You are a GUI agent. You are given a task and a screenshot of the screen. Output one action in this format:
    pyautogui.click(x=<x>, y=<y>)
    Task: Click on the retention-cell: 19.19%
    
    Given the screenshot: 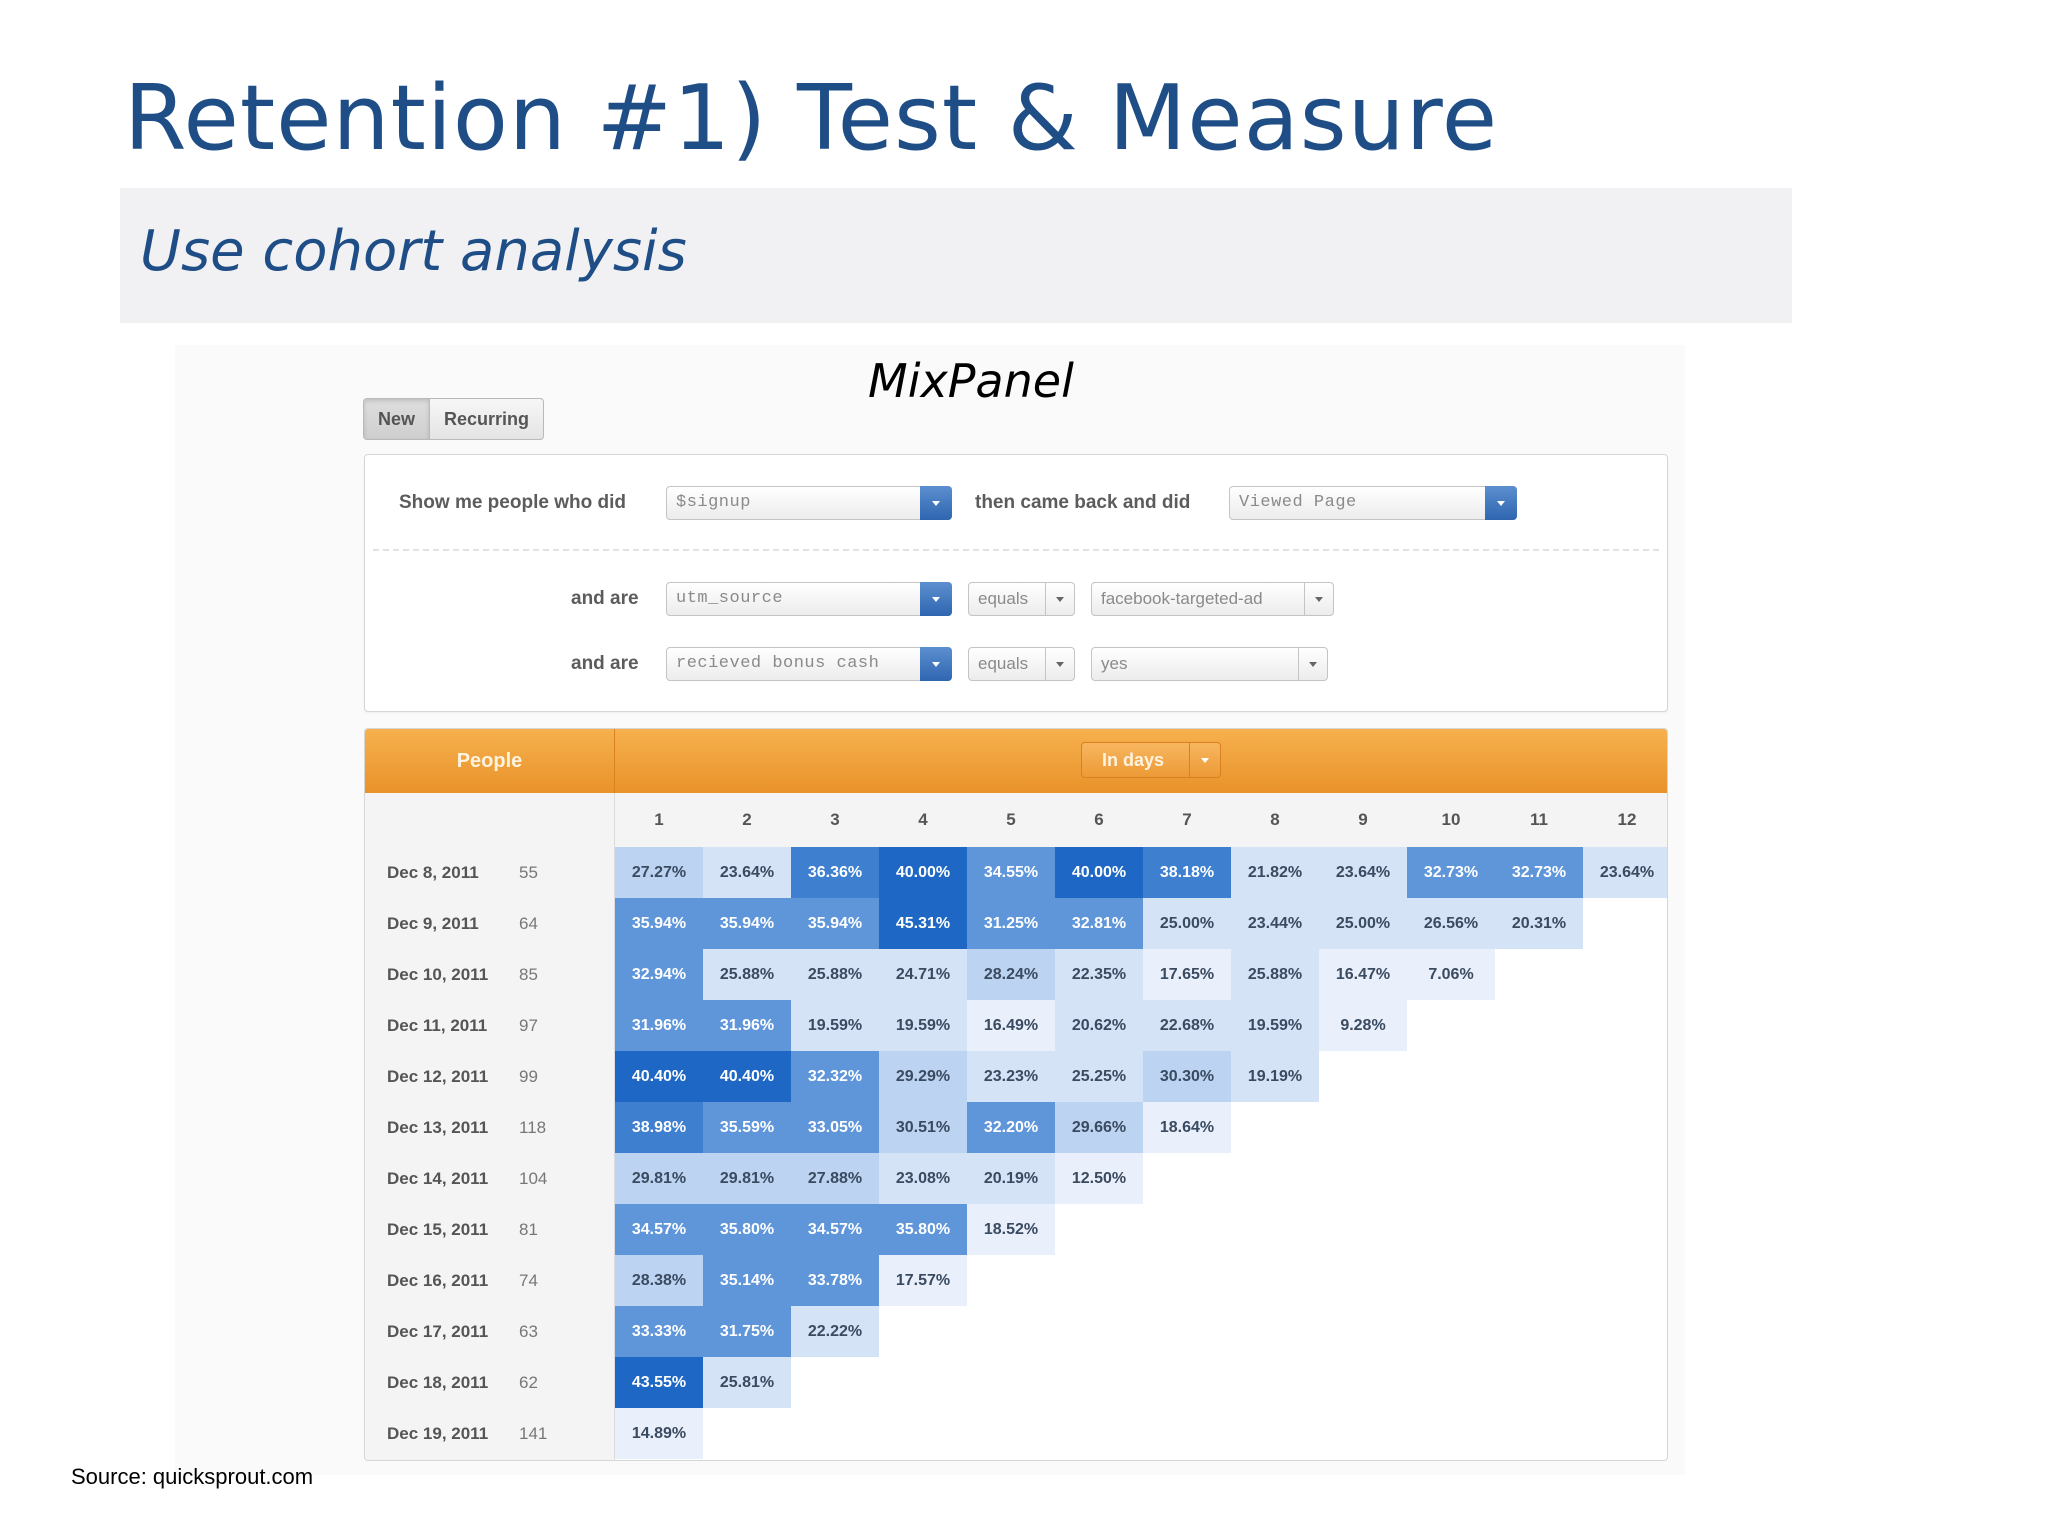 What is the action you would take?
    pyautogui.click(x=1275, y=1076)
    